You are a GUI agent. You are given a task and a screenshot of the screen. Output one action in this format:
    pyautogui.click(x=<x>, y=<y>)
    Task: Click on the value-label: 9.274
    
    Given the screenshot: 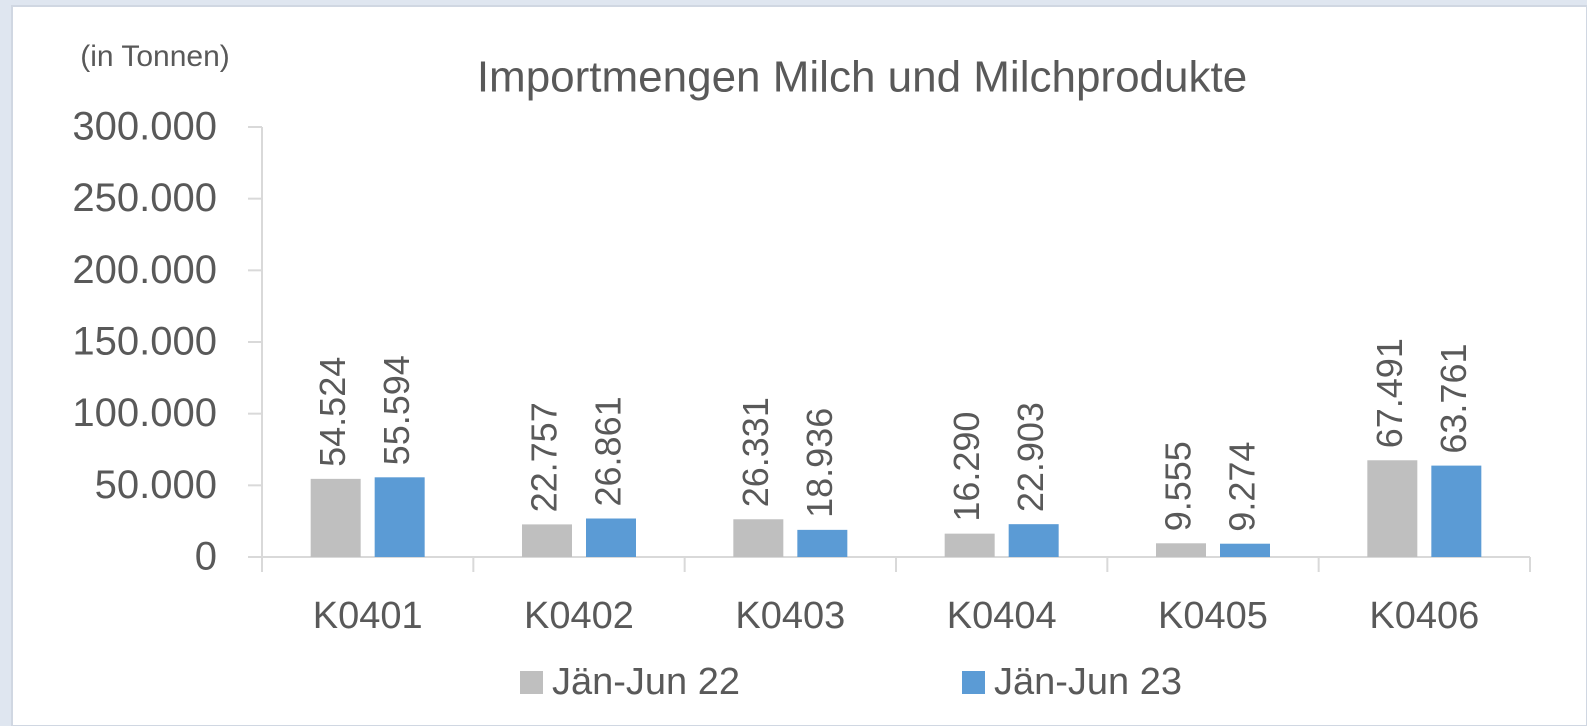 What is the action you would take?
    pyautogui.click(x=1242, y=487)
    